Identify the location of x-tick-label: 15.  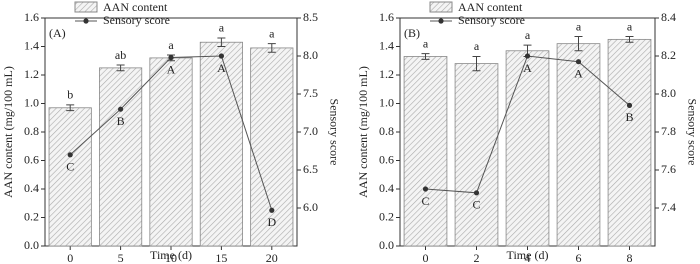
(221, 257).